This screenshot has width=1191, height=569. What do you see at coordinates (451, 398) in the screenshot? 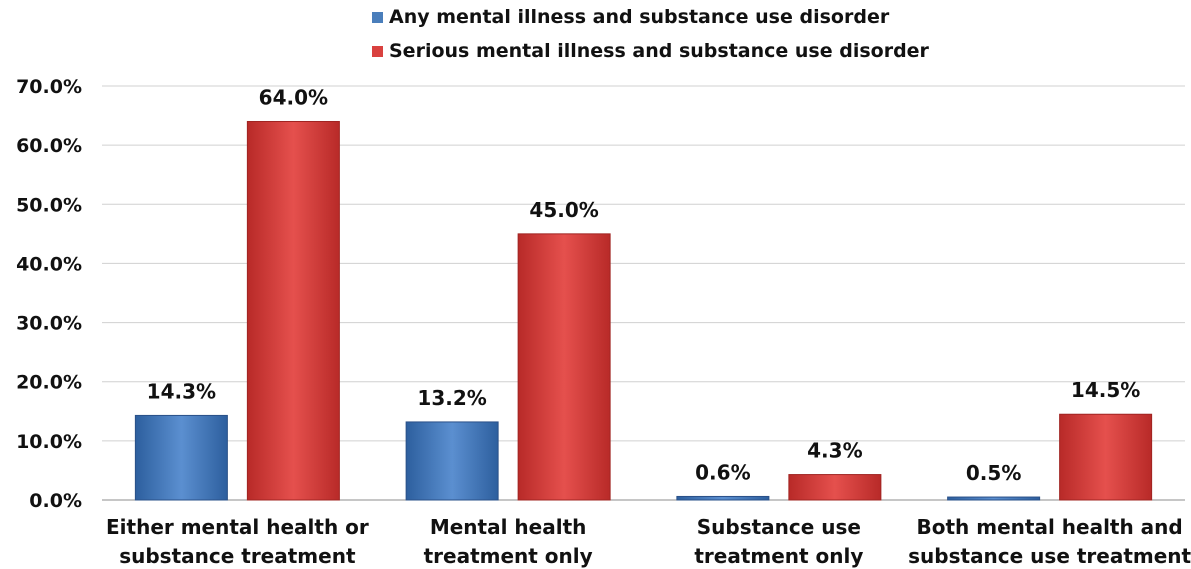
I see `data-label: 13.2%` at bounding box center [451, 398].